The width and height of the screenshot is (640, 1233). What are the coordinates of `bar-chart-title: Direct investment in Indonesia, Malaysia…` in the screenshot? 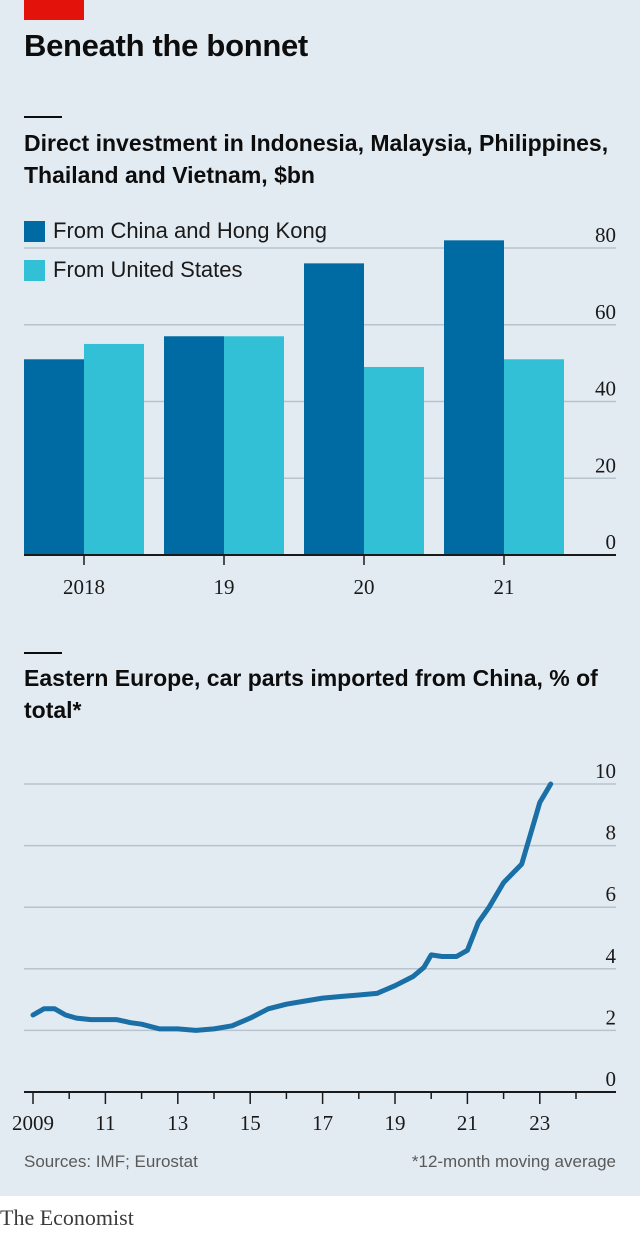 It's located at (316, 159).